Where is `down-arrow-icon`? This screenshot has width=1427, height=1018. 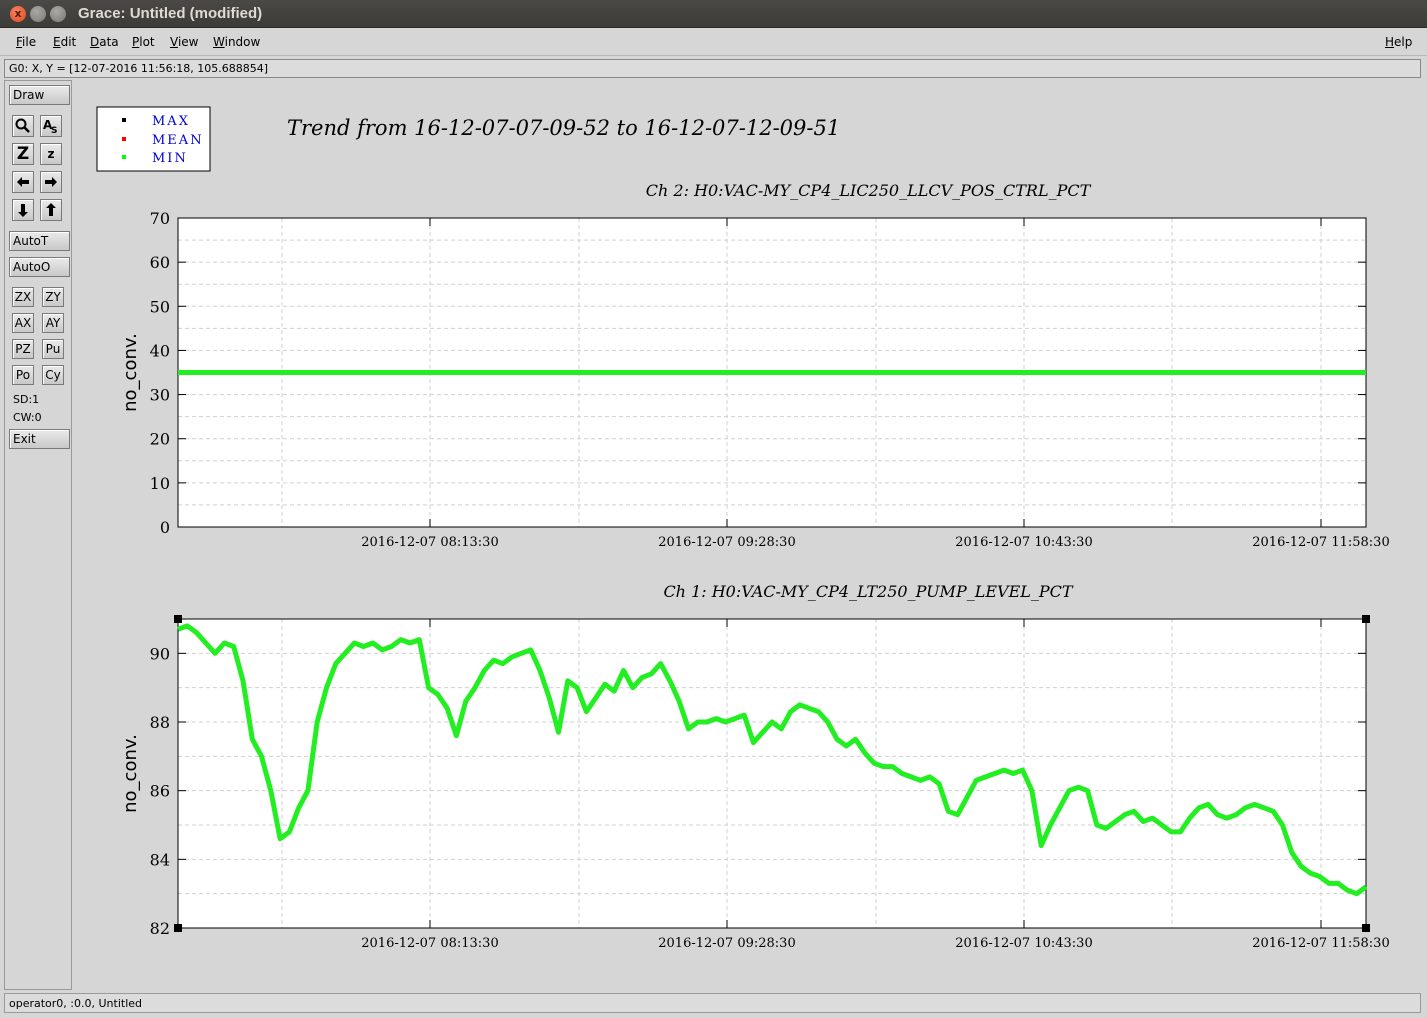 down-arrow-icon is located at coordinates (23, 210).